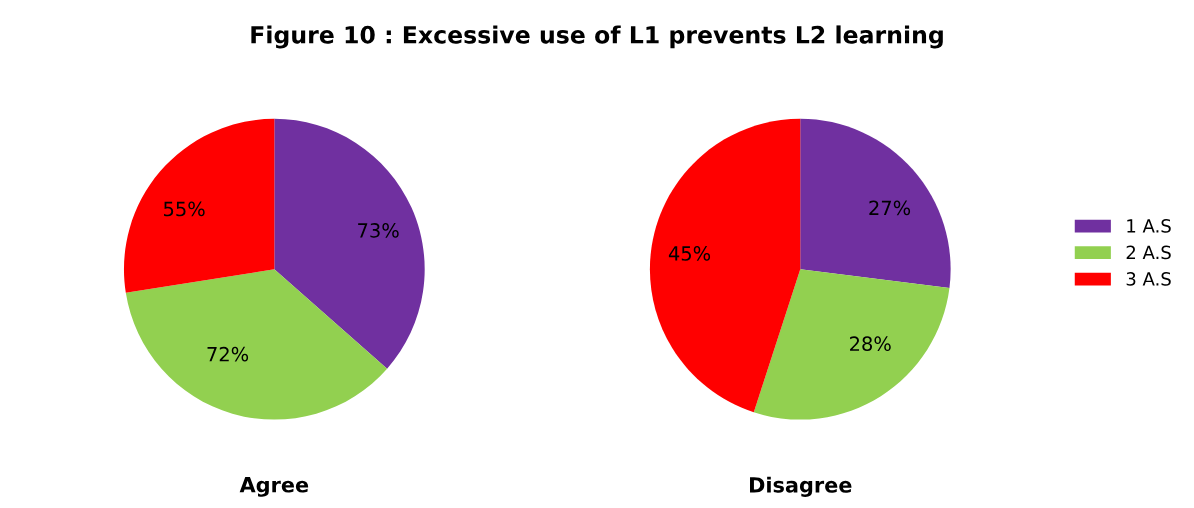 Image resolution: width=1194 pixels, height=508 pixels. I want to click on data-label: 72%, so click(228, 354).